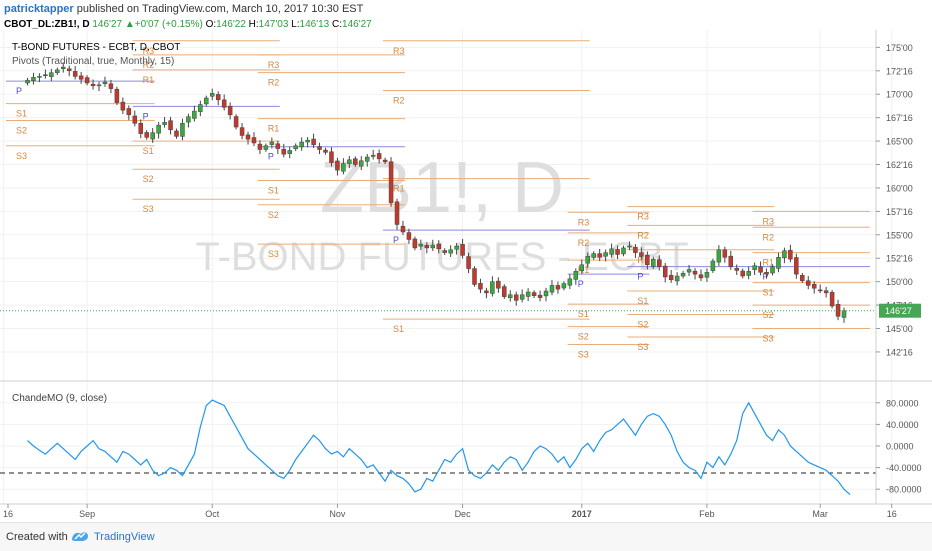 Image resolution: width=932 pixels, height=551 pixels. I want to click on price-tick-label: 145'00, so click(899, 329).